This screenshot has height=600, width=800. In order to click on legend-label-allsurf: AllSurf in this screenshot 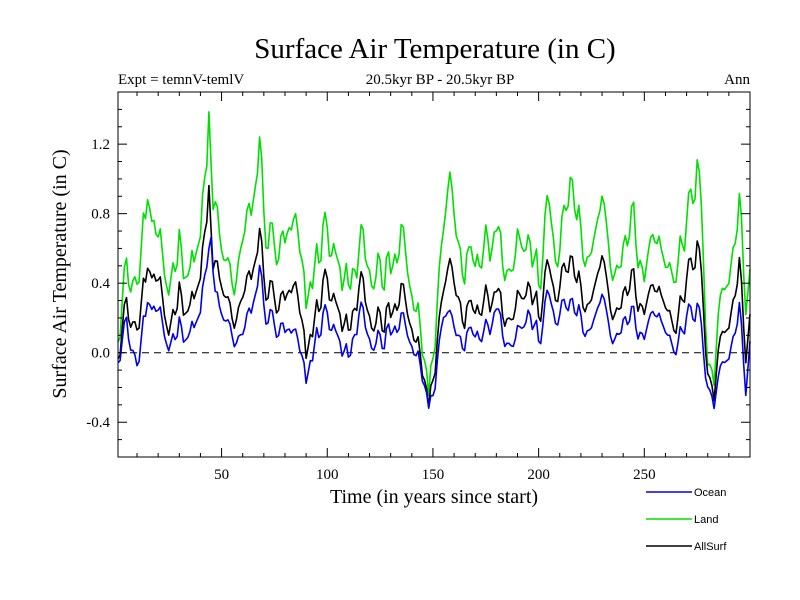, I will do `click(710, 547)`.